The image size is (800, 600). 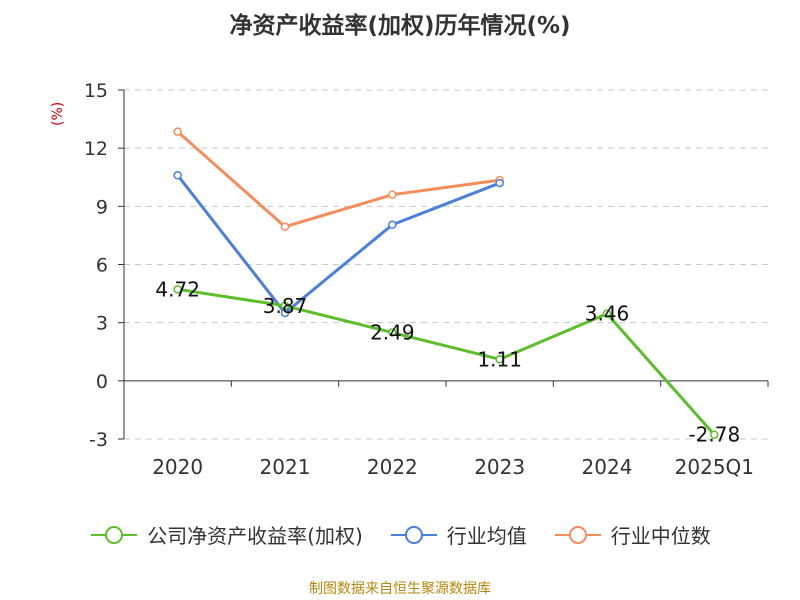 I want to click on data-label: 2.49, so click(x=392, y=333).